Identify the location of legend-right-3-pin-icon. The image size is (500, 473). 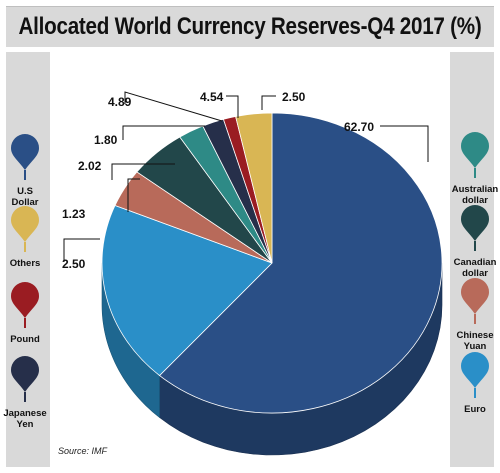
(475, 370).